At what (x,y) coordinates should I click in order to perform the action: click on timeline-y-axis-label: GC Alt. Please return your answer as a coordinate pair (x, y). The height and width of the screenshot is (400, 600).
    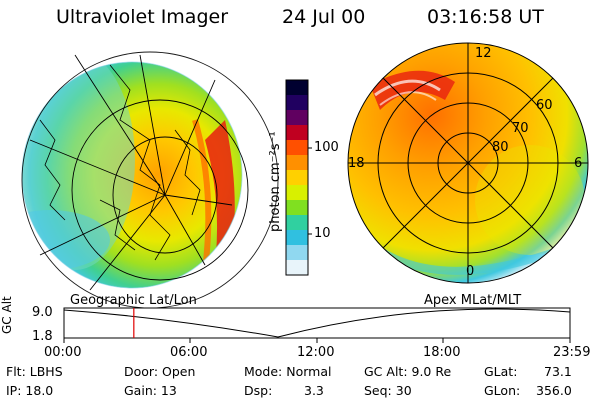
    Looking at the image, I should click on (7, 315).